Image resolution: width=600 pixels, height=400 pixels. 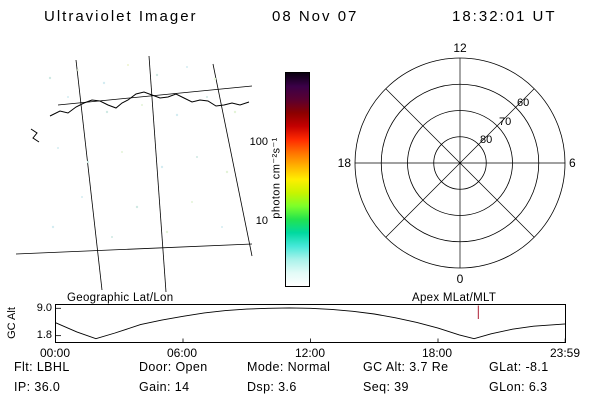 I want to click on xtick-0600: 06:00, so click(x=182, y=353).